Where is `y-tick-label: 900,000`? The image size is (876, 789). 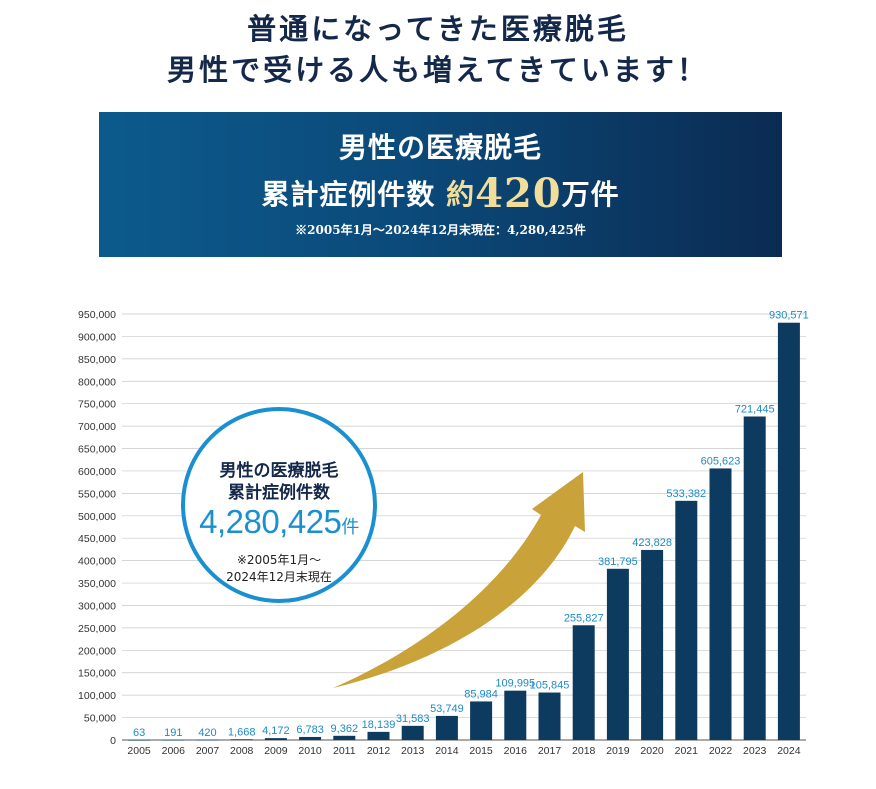 y-tick-label: 900,000 is located at coordinates (97, 337).